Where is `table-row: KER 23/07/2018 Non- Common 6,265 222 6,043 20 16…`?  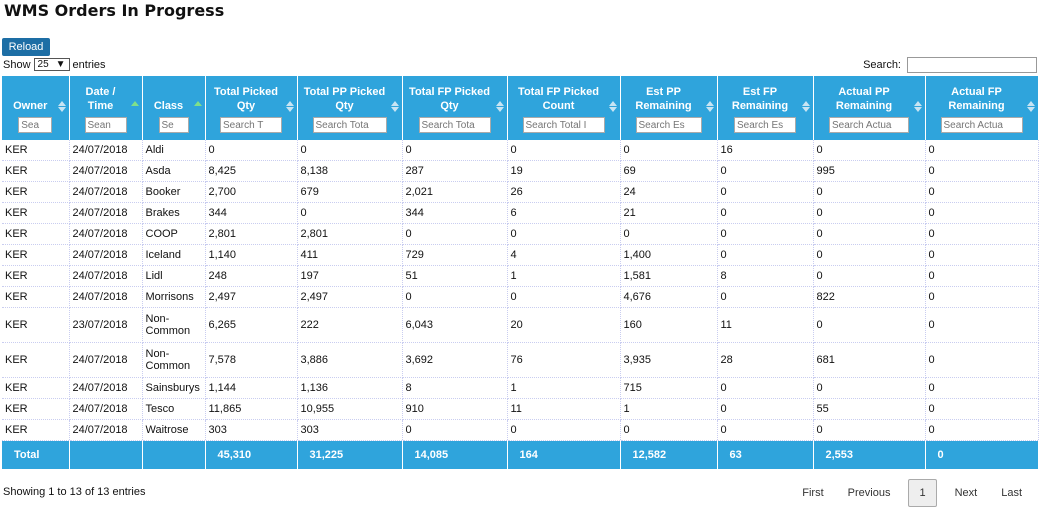 table-row: KER 23/07/2018 Non- Common 6,265 222 6,043 20 16… is located at coordinates (520, 325).